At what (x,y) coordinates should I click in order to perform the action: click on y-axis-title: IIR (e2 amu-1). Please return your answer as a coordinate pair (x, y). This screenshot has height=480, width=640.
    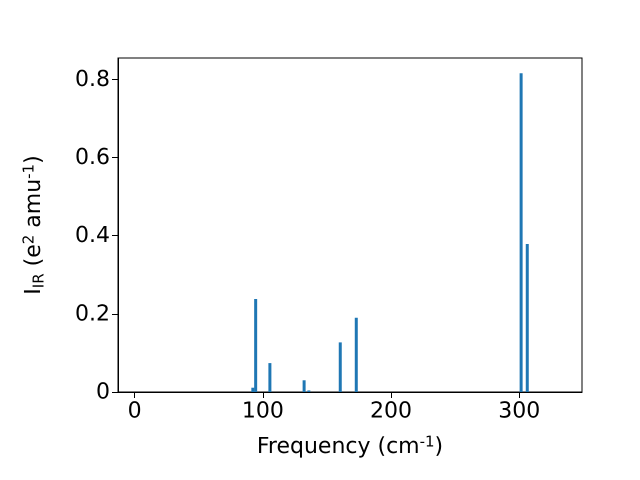
    Looking at the image, I should click on (34, 225).